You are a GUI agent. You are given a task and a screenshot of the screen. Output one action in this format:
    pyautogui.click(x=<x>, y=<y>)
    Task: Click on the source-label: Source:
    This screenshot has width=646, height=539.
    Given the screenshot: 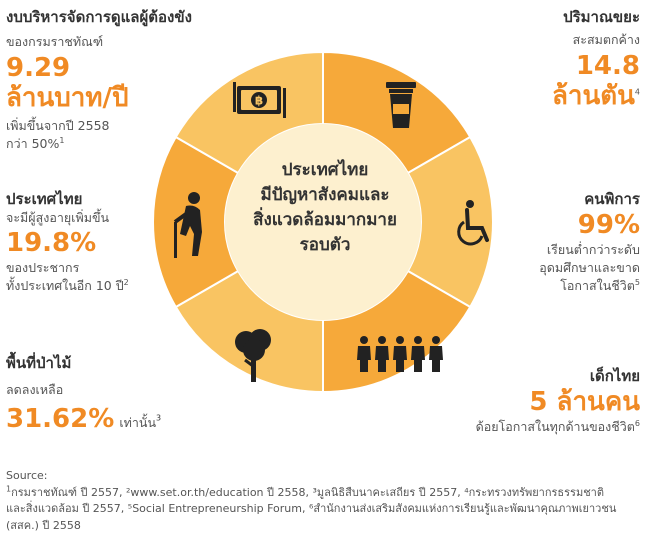 What is the action you would take?
    pyautogui.click(x=27, y=475)
    